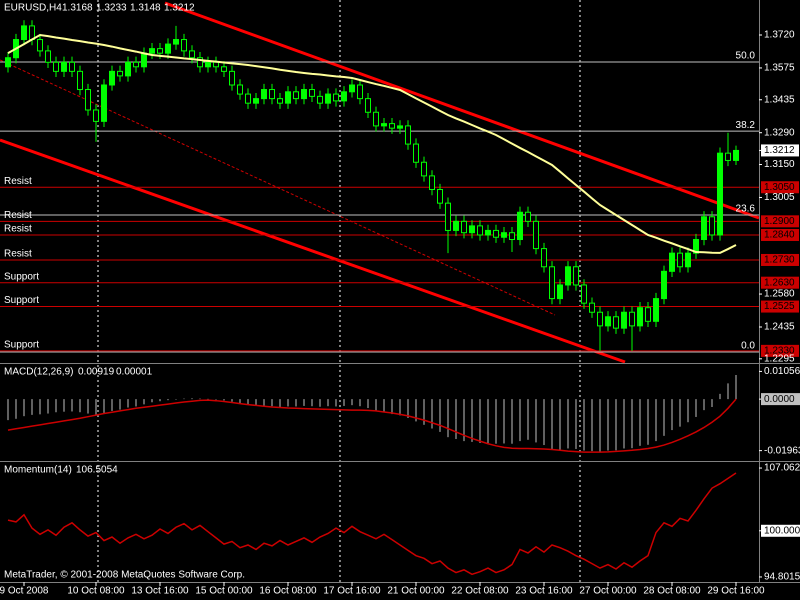  I want to click on fibo-label: 38.2, so click(746, 125).